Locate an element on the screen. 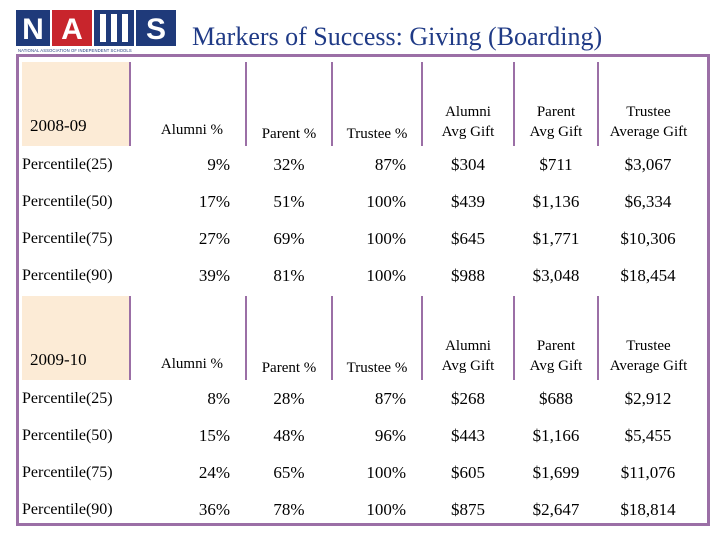 Image resolution: width=720 pixels, height=540 pixels. trustee-pct-value: 96% is located at coordinates (390, 435).